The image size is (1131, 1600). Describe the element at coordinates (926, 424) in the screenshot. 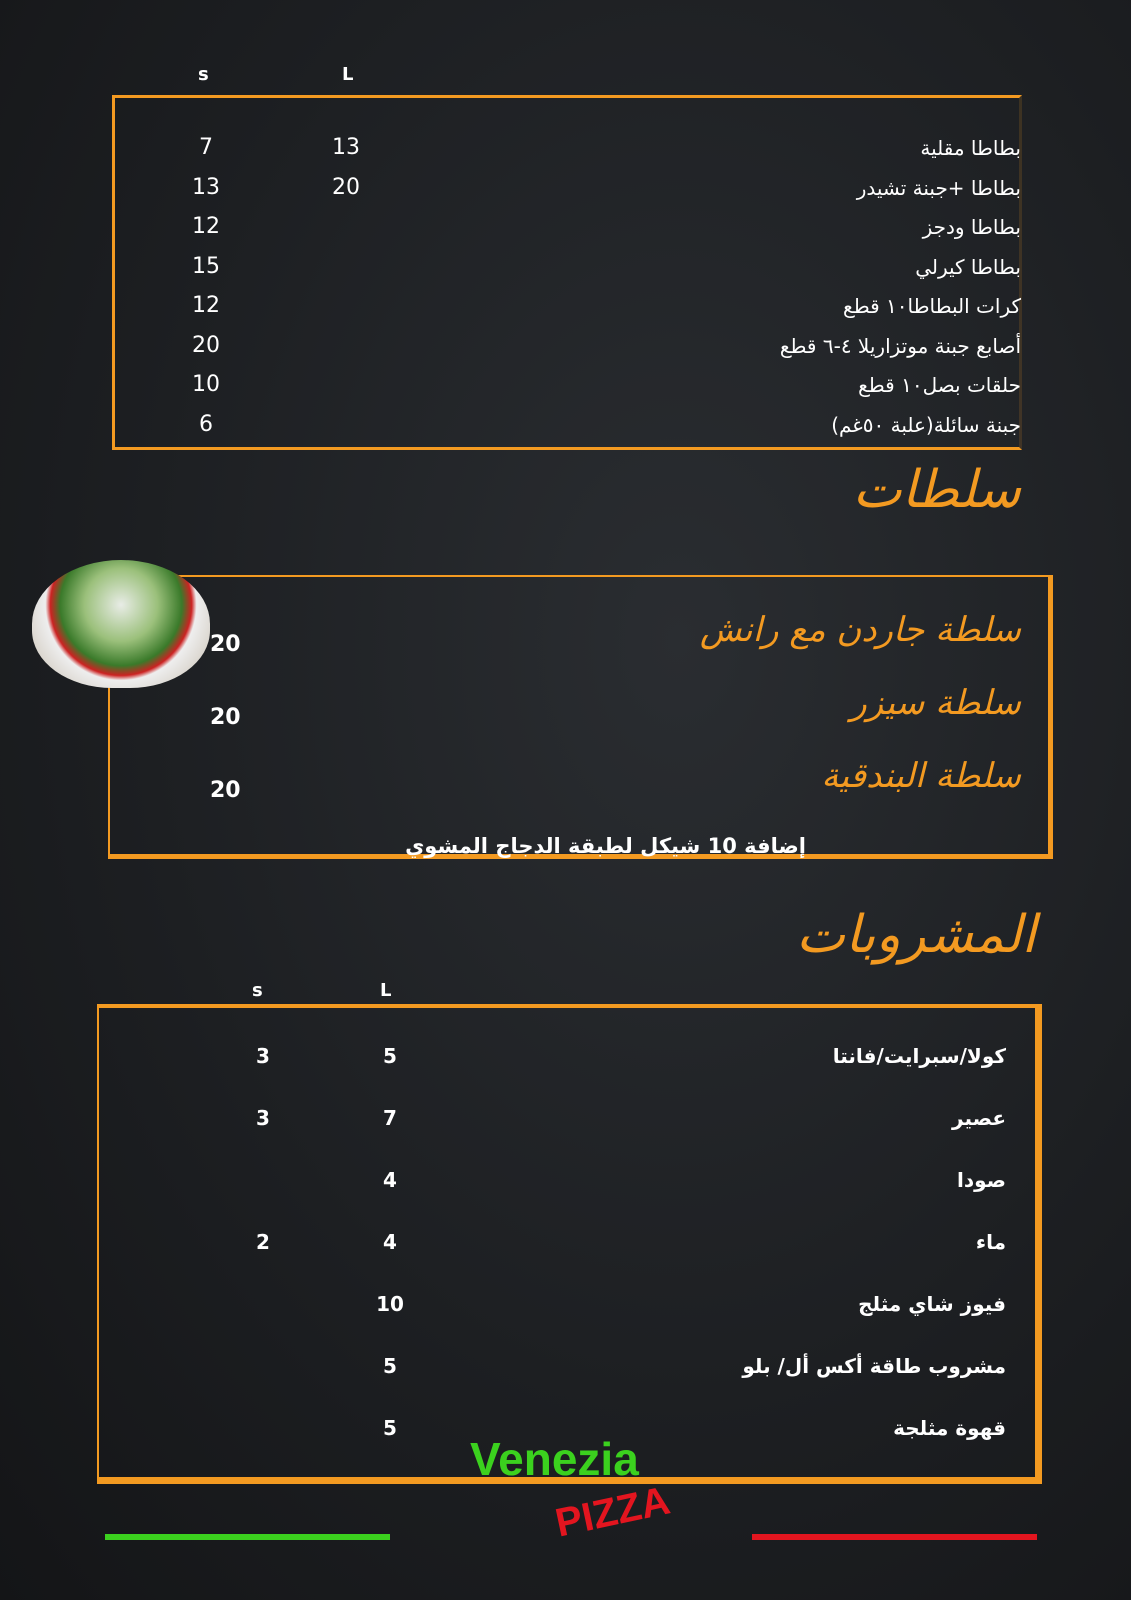

I see `fries-item-name: جبنة سائلة(علبة ٥٠غم)` at that location.